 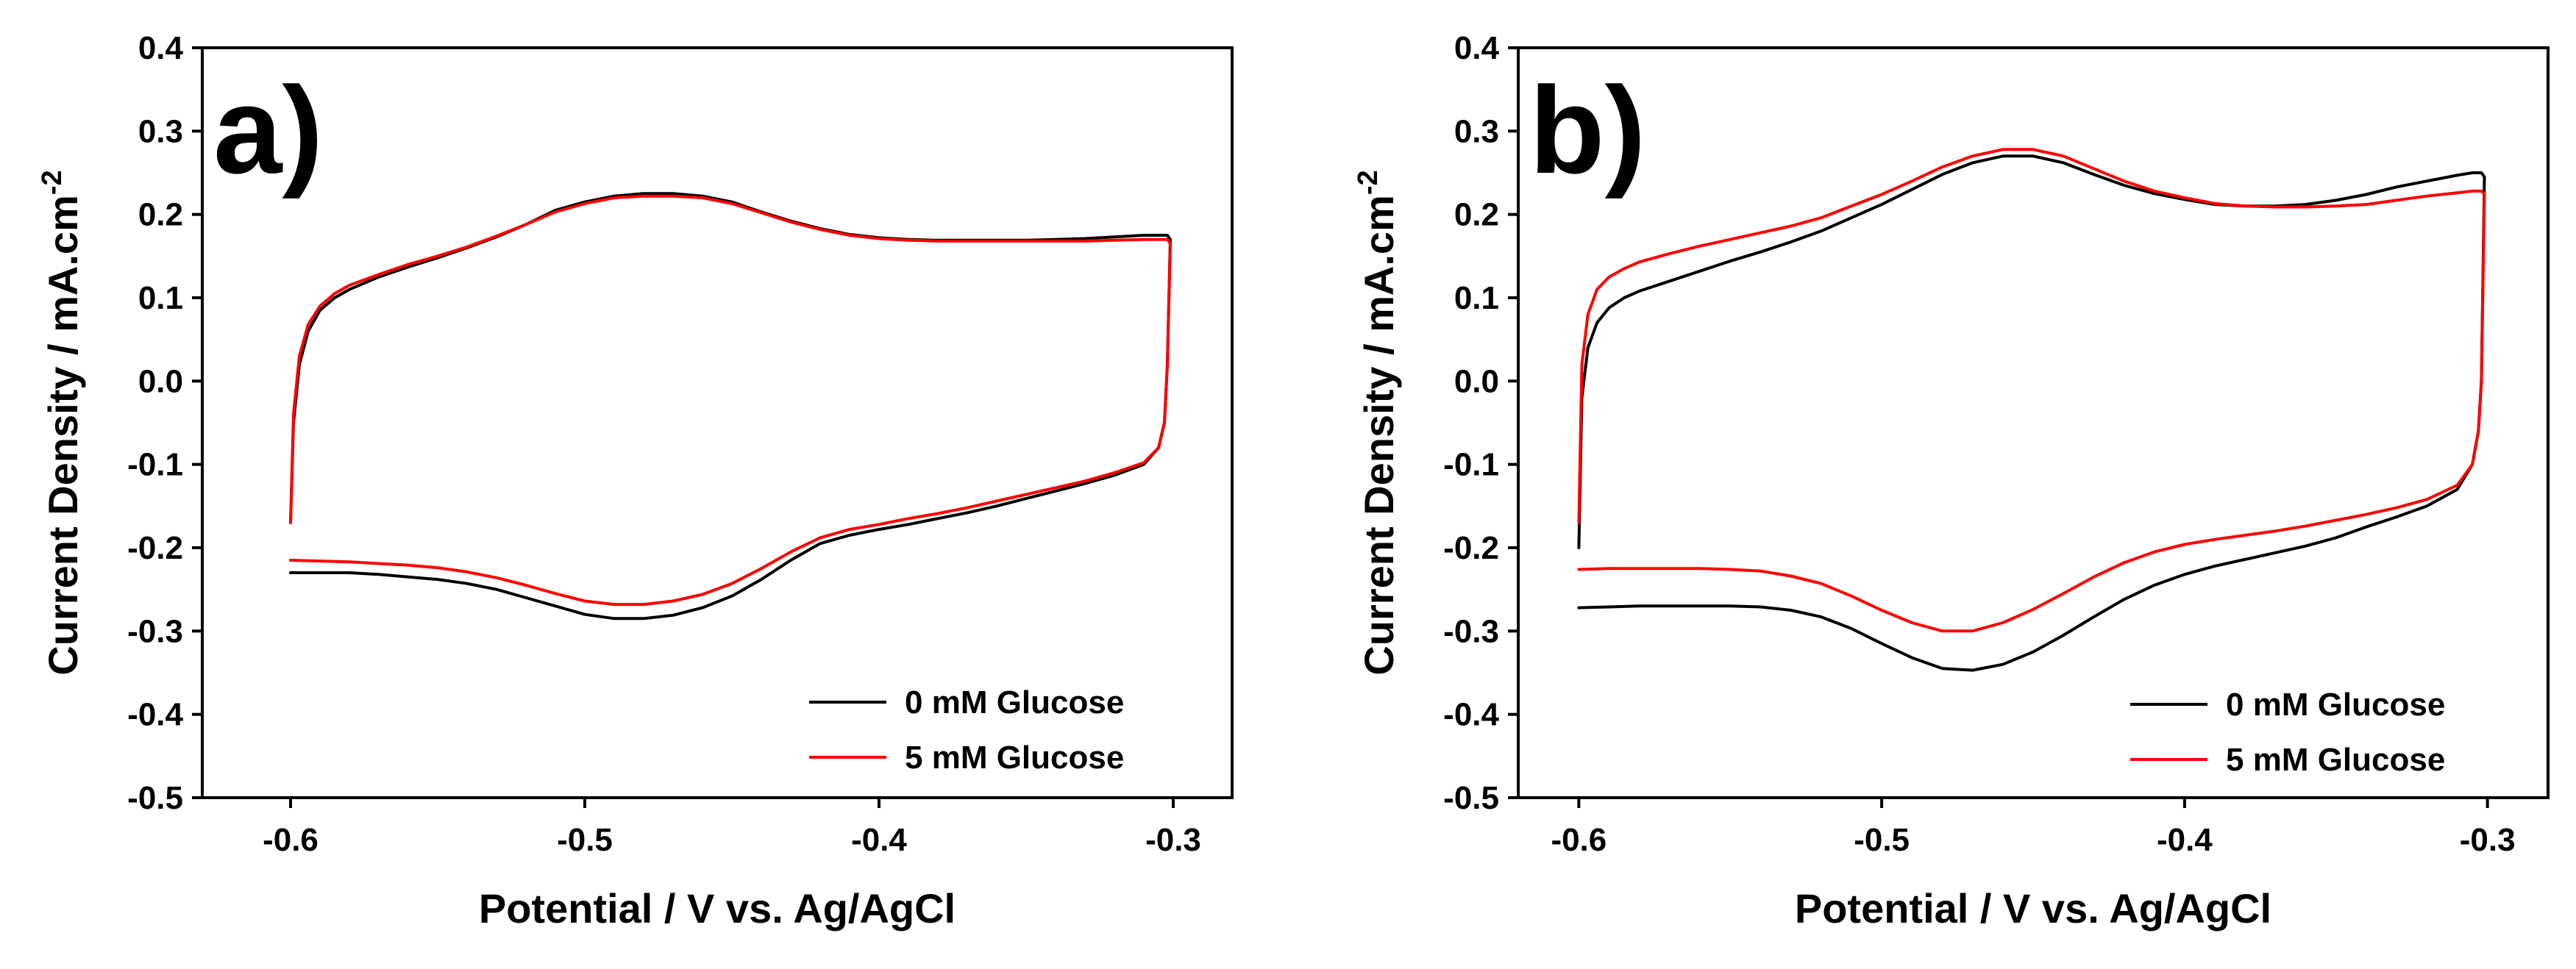 What do you see at coordinates (155, 465) in the screenshot?
I see `panel-a-ytick-label-5: -0.1` at bounding box center [155, 465].